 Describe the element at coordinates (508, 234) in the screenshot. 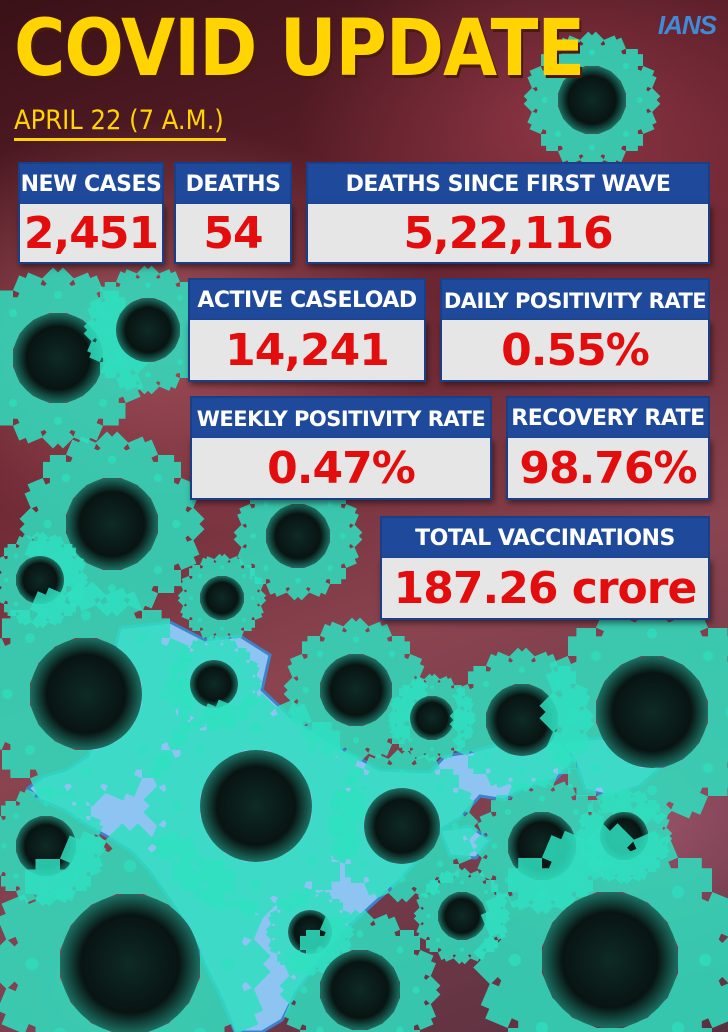

I see `stat-value: 5,22,116` at that location.